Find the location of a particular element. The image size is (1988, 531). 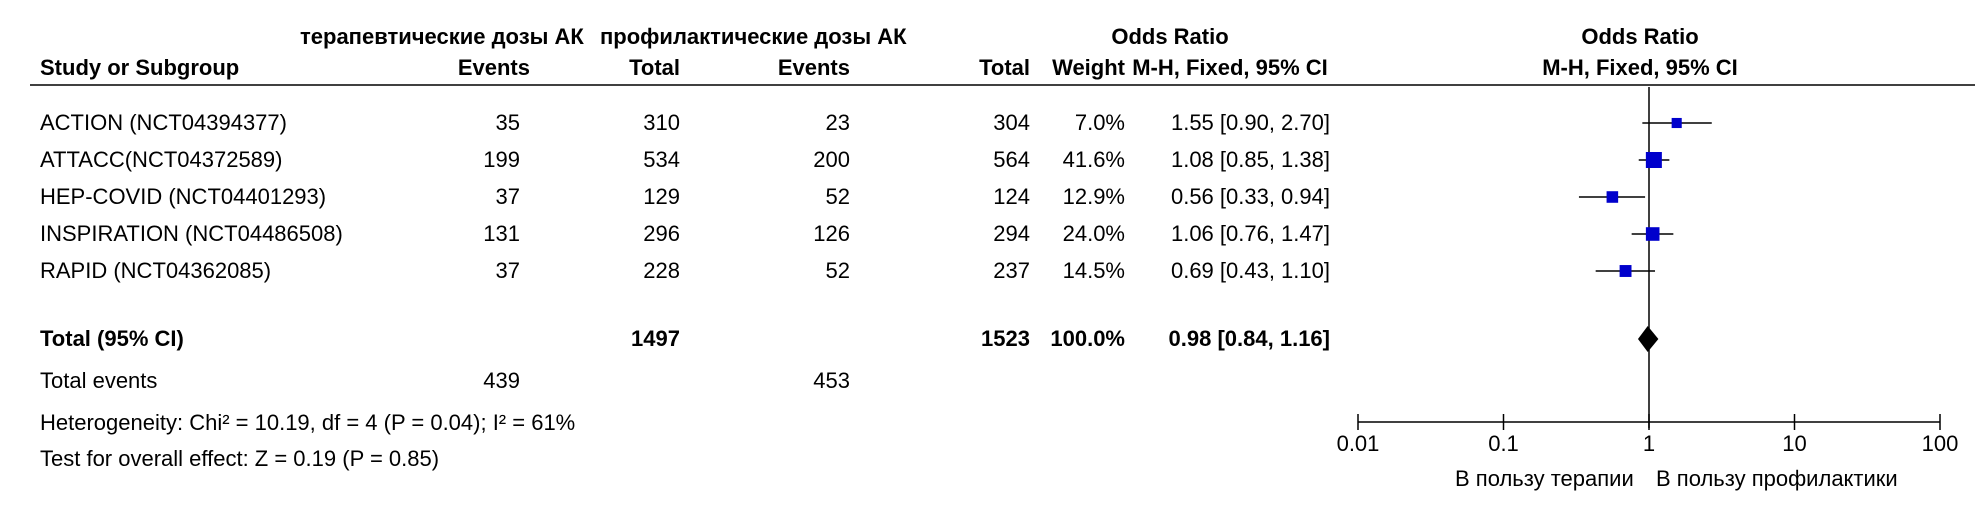

or-ci-cell: 1.08 [0.85, 1.38] is located at coordinates (1250, 159).